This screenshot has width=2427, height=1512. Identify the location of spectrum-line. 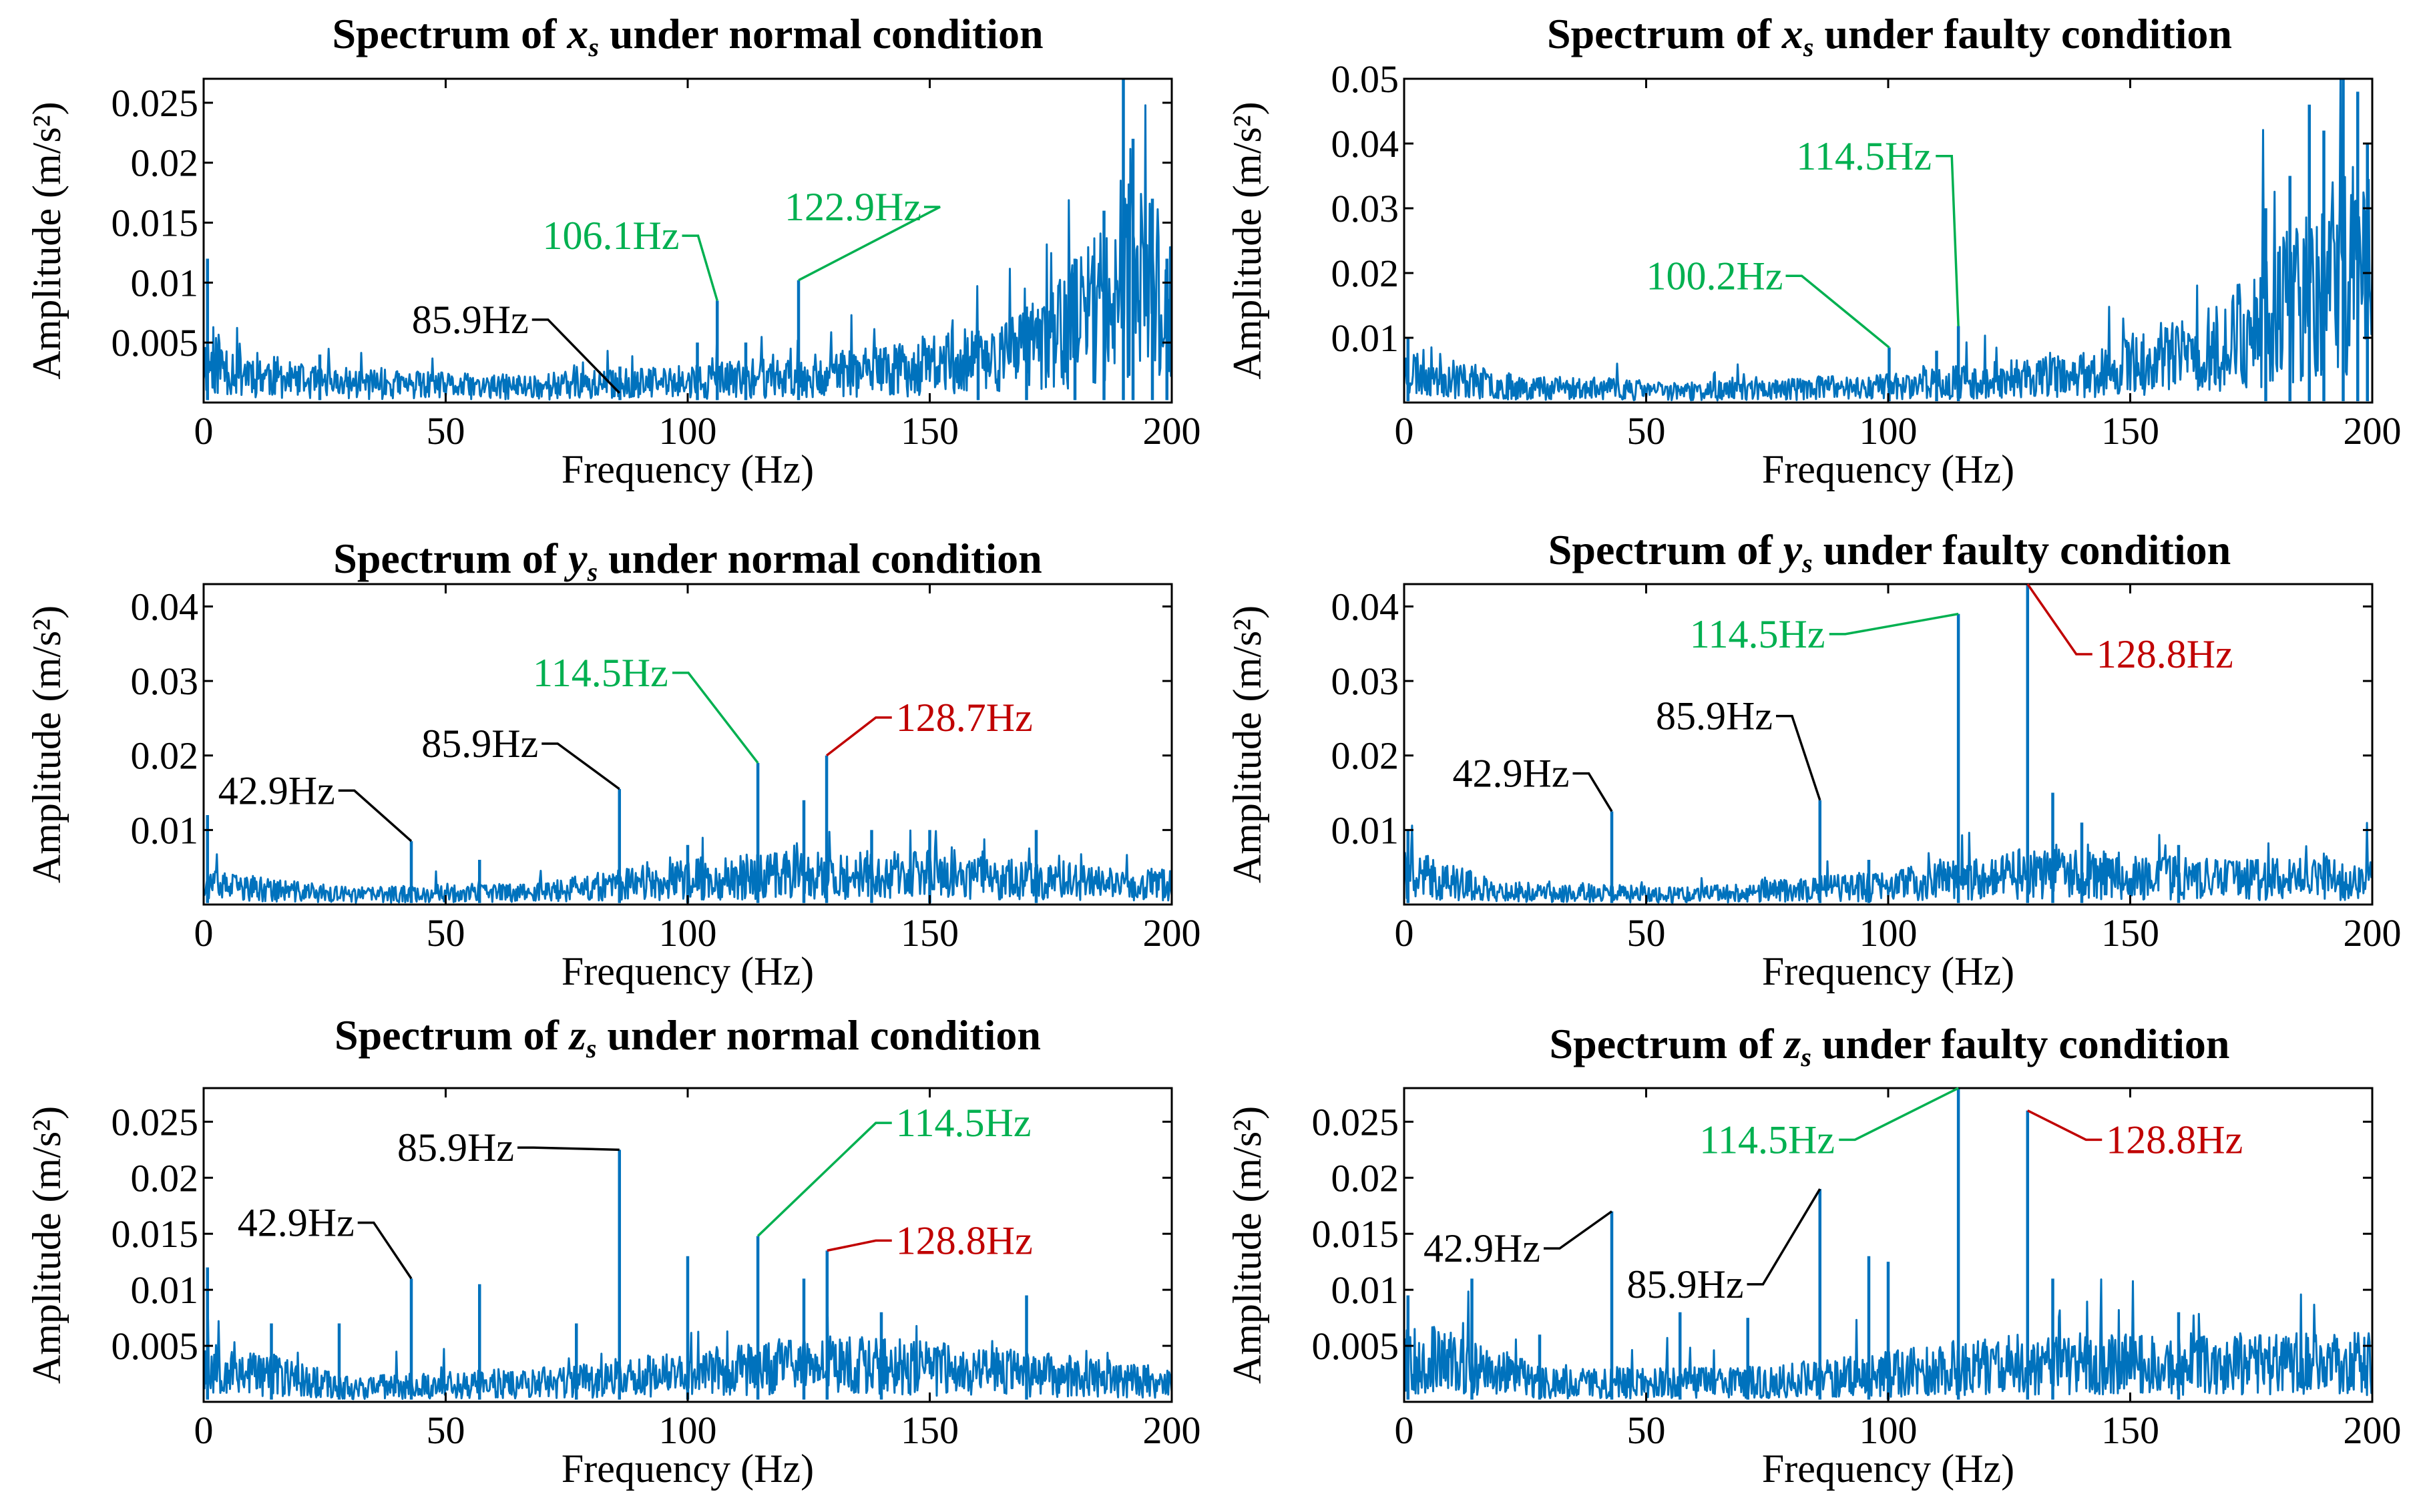
(687, 253).